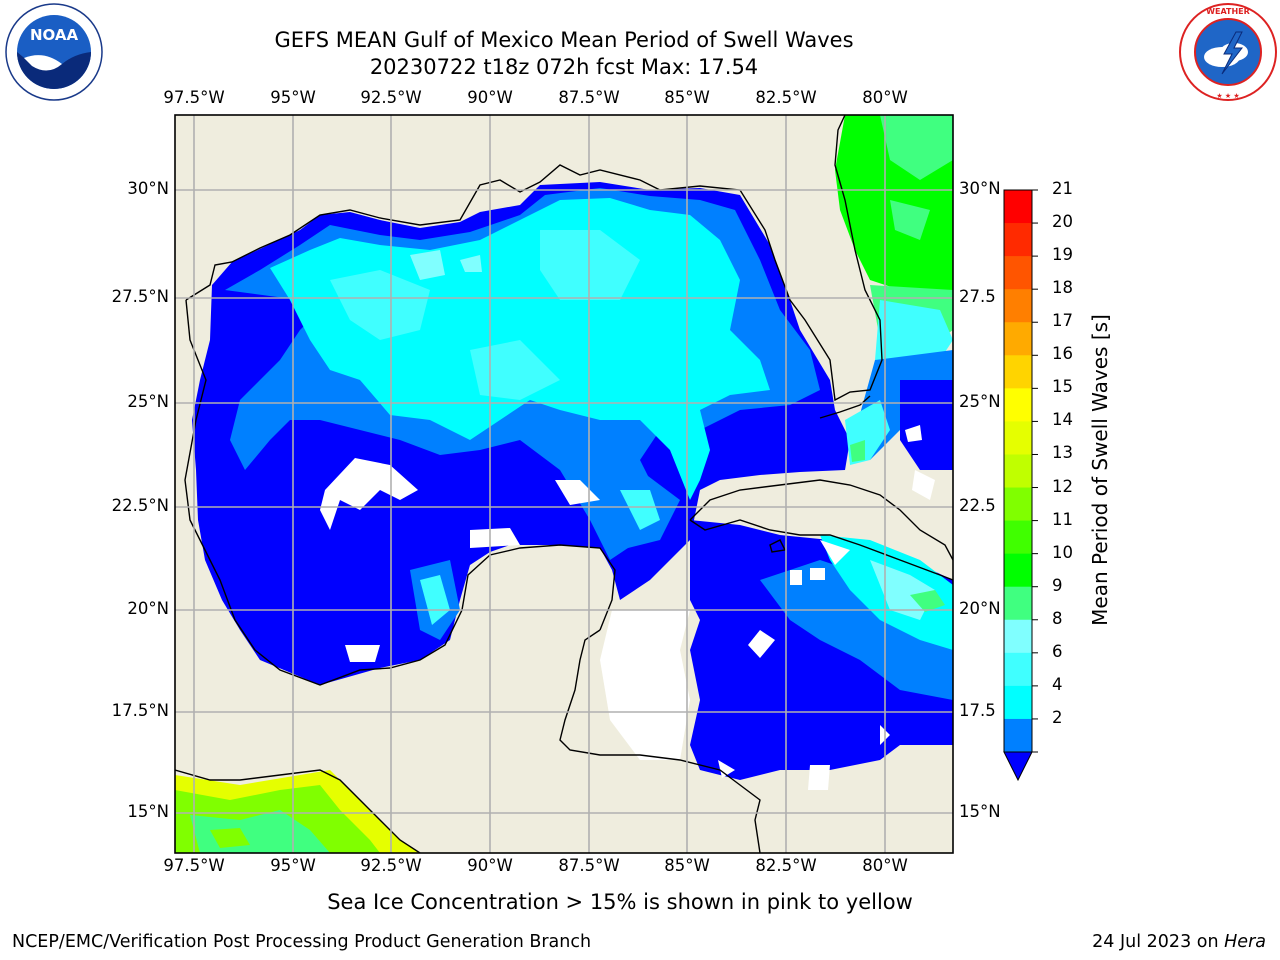 The width and height of the screenshot is (1280, 960). What do you see at coordinates (564, 67) in the screenshot?
I see `chart-subtitle: 20230722 t18z 072h fcst Max: 17.54` at bounding box center [564, 67].